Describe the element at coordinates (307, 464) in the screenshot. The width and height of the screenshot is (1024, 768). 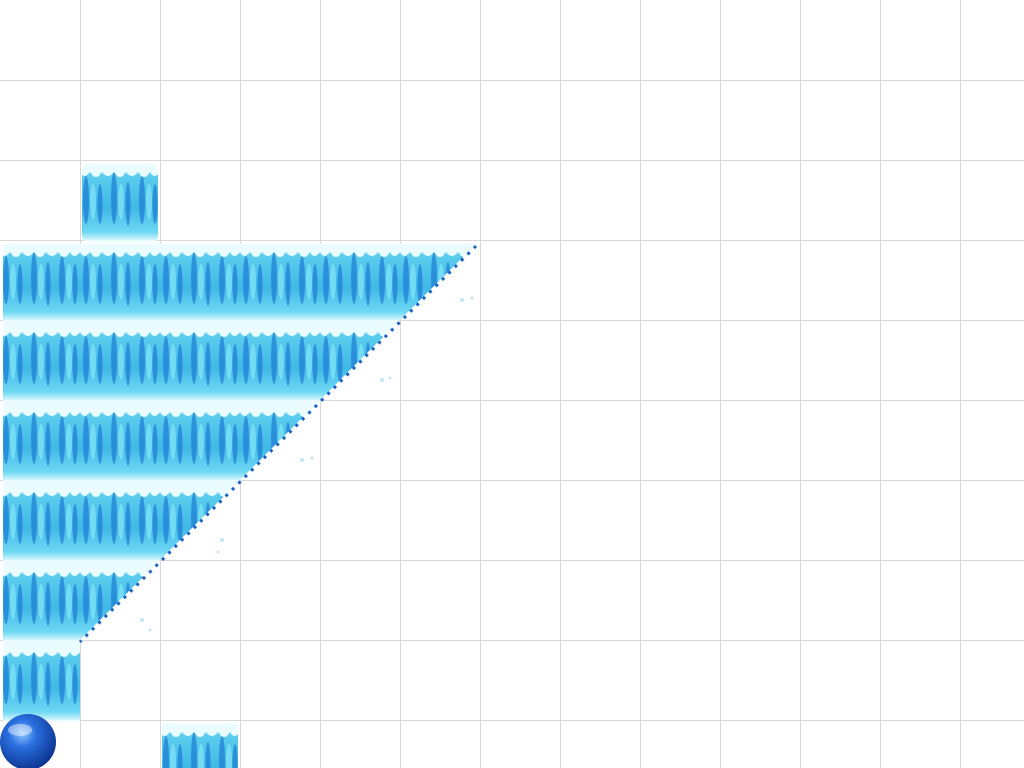
I see `spray` at that location.